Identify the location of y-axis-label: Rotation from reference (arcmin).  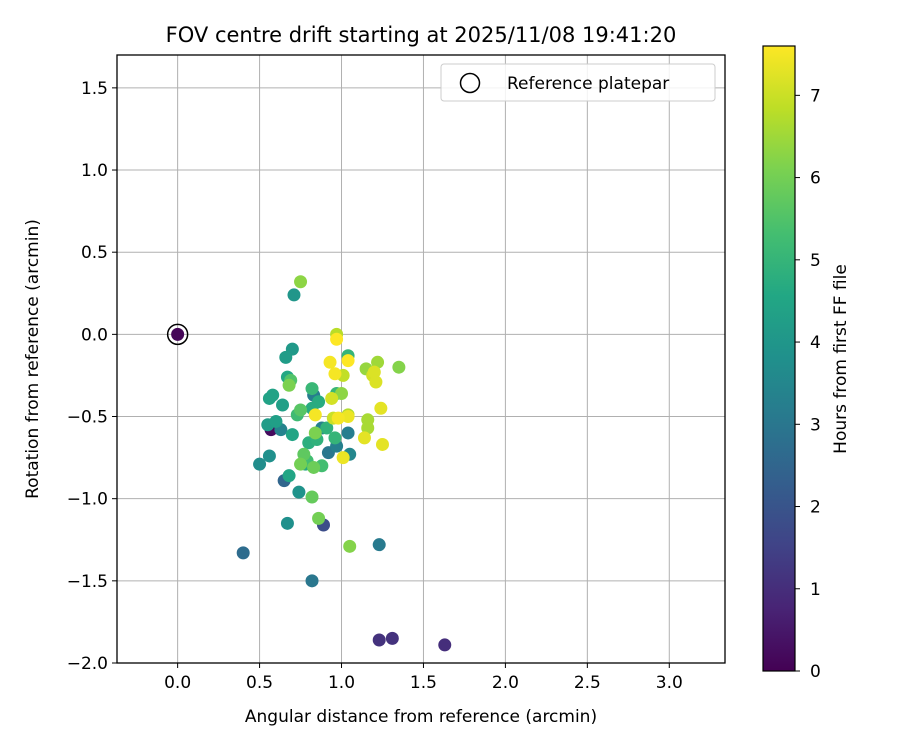
(33, 359).